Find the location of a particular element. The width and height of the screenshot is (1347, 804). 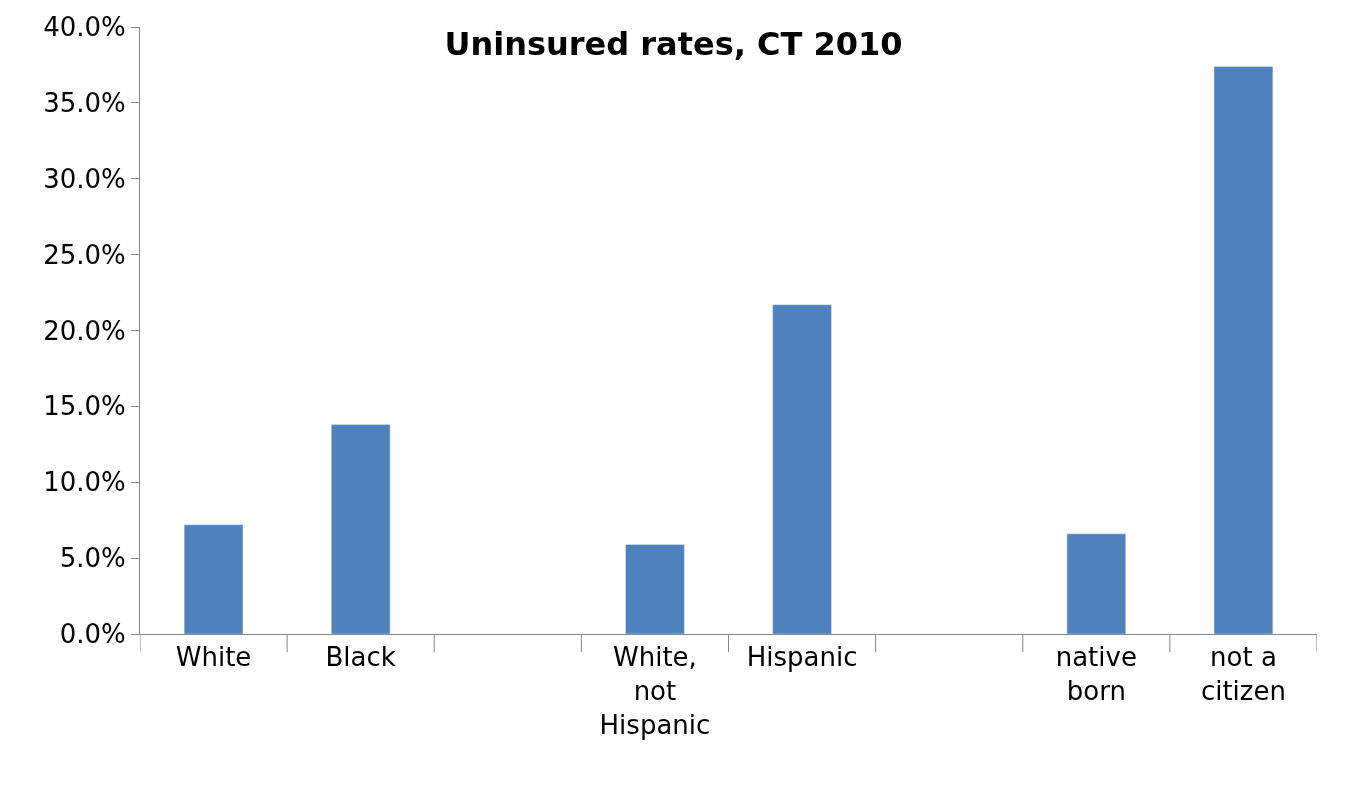

x-tick-label: Hispanic is located at coordinates (802, 657).